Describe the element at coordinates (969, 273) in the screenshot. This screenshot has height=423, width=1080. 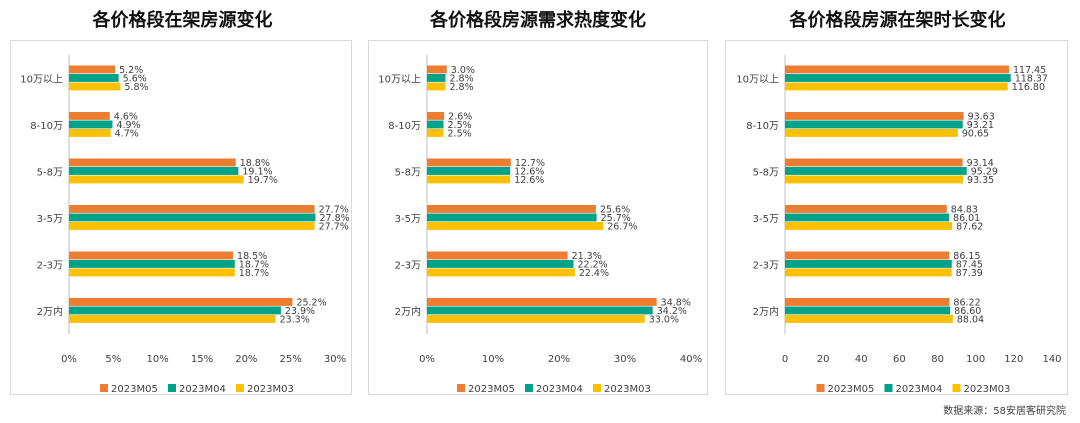
I see `data-label: 87.39` at that location.